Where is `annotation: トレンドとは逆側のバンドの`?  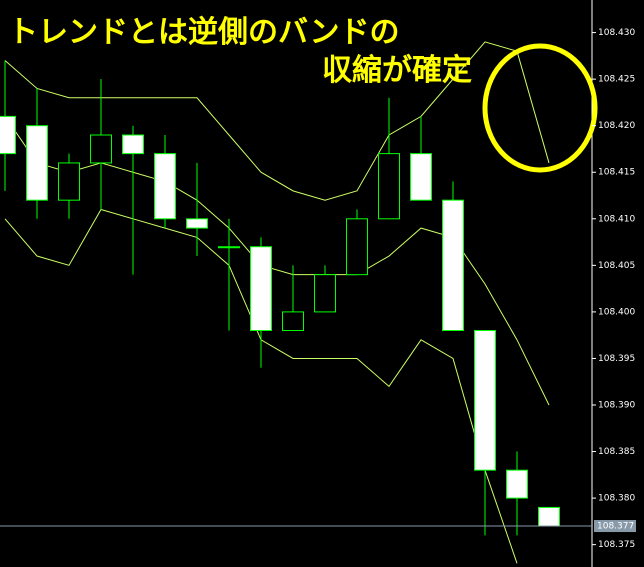
annotation: トレンドとは逆側のバンドの is located at coordinates (204, 32).